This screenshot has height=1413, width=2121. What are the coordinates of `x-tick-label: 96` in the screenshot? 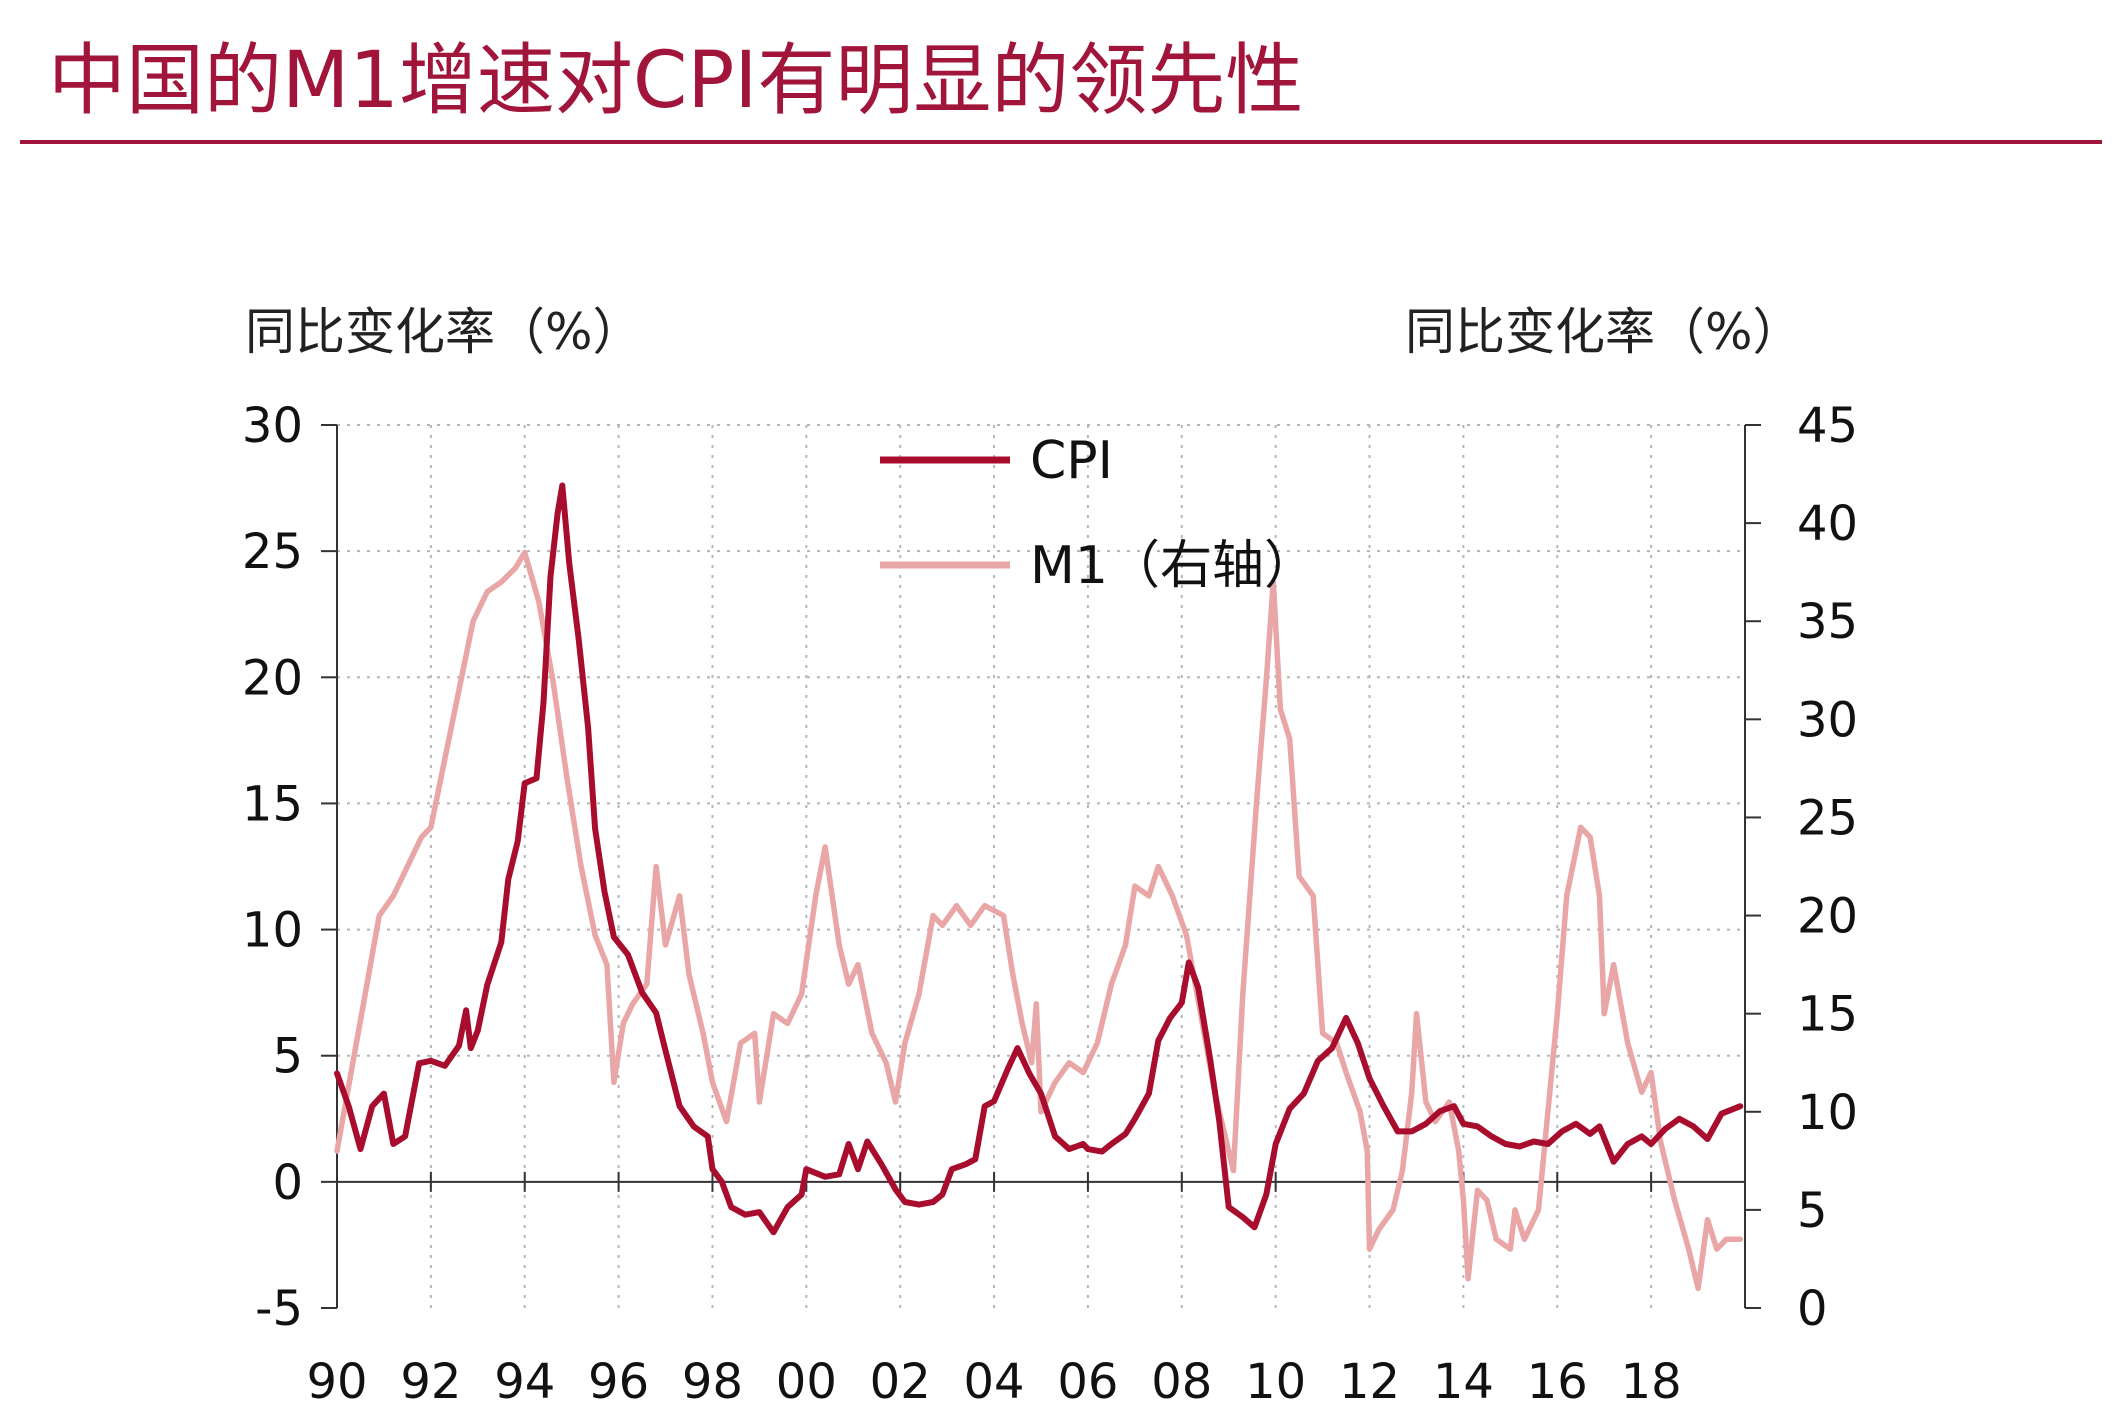 It's located at (618, 1382).